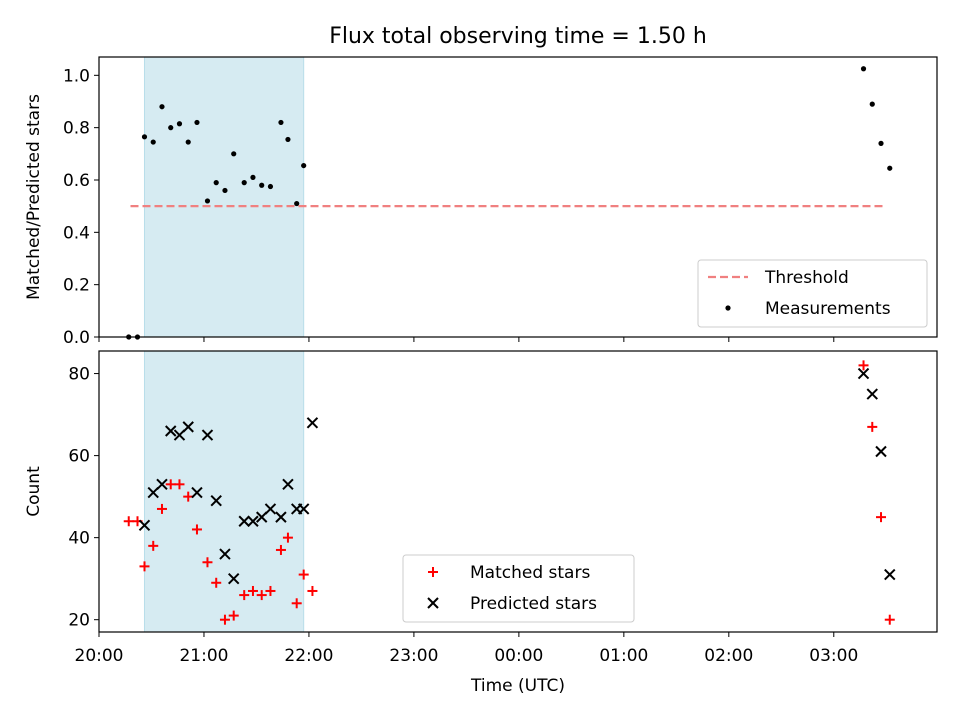 The width and height of the screenshot is (960, 720). What do you see at coordinates (308, 656) in the screenshot?
I see `x-tick-label: 22:00` at bounding box center [308, 656].